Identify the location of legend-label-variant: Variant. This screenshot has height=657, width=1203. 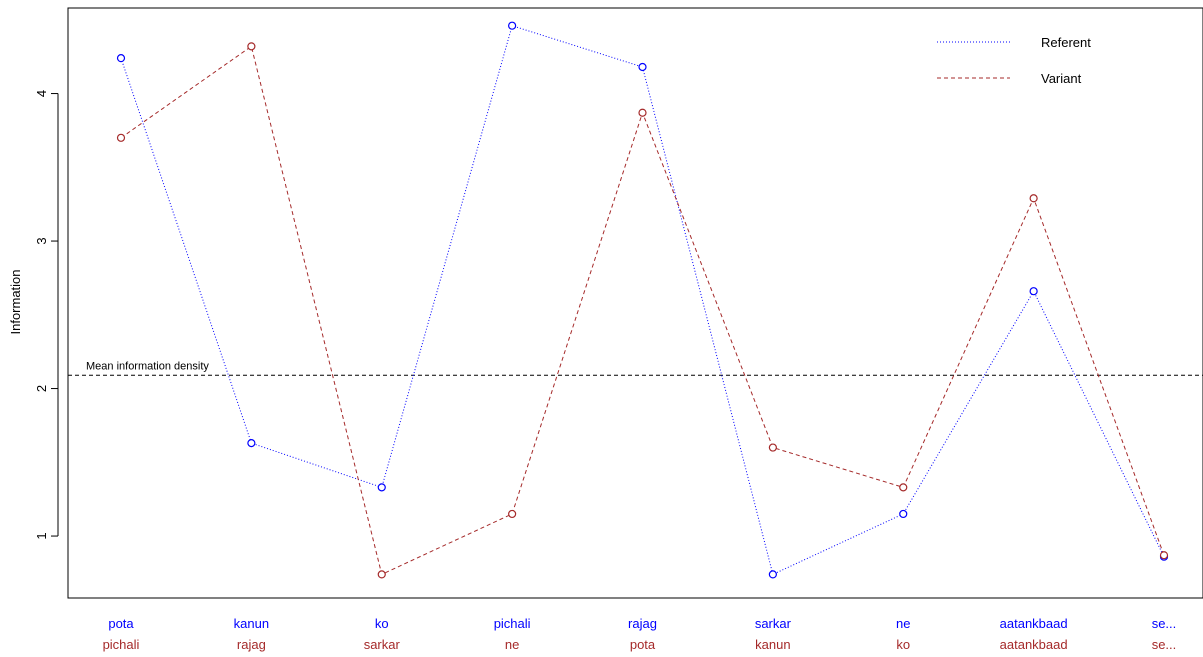
(1061, 78).